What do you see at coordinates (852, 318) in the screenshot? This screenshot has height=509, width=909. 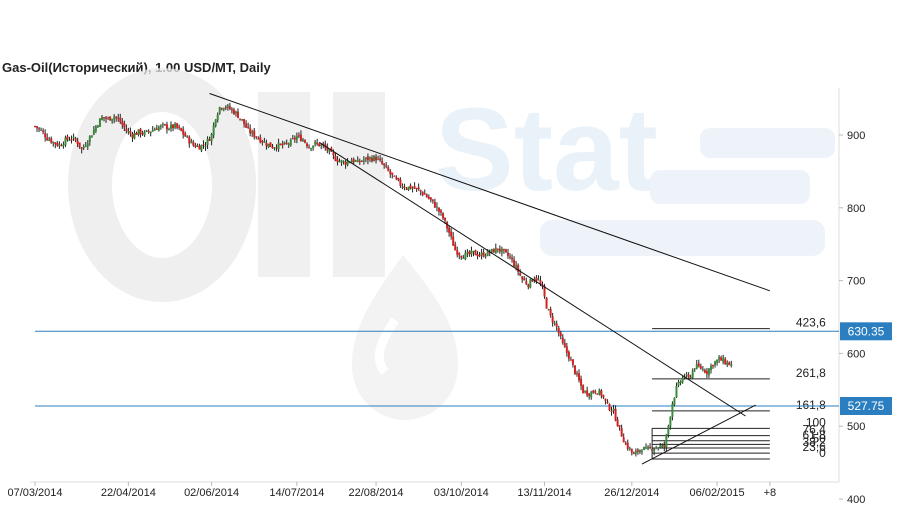 I see `y-axis: 400 500 600 700 800 900` at bounding box center [852, 318].